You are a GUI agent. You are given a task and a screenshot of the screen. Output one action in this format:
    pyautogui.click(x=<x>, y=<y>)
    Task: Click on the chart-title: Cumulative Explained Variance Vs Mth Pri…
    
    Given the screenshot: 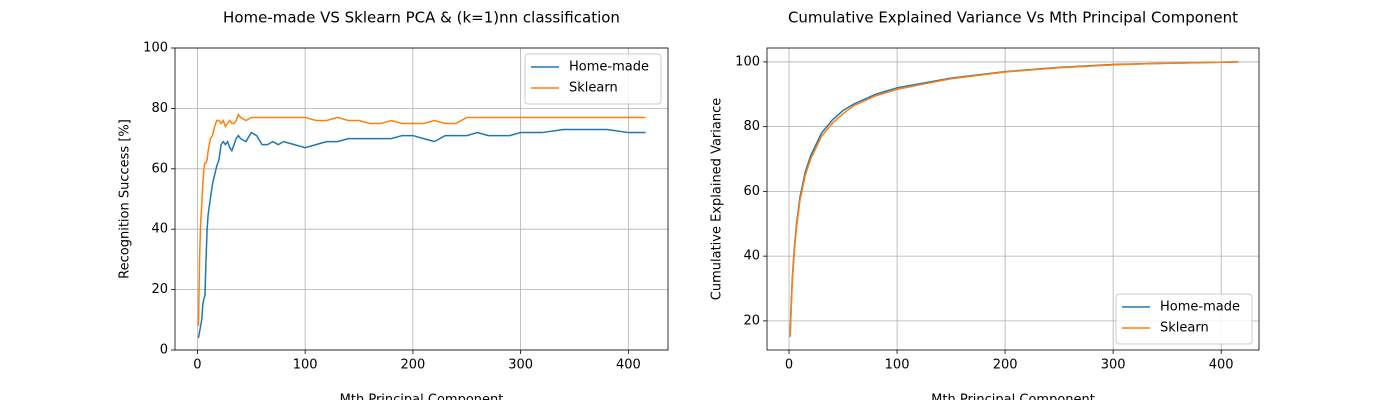 What is the action you would take?
    pyautogui.click(x=1013, y=18)
    